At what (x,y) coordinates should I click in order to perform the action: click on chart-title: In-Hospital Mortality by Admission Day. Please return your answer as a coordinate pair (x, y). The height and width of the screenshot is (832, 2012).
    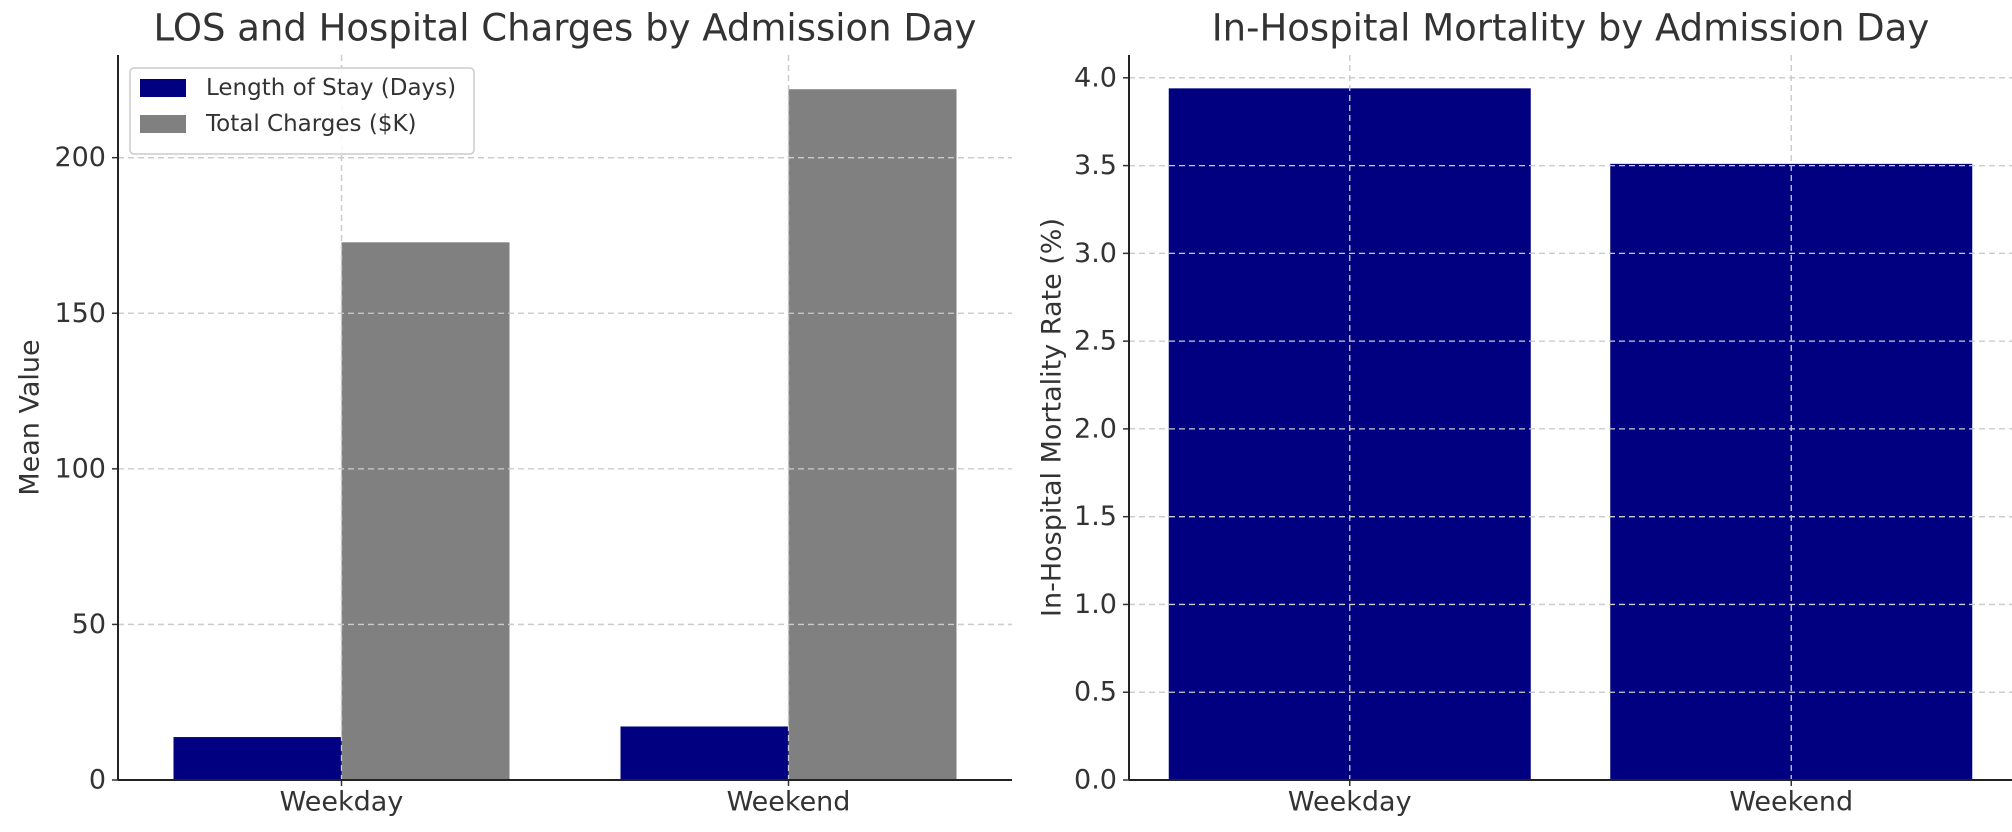
    Looking at the image, I should click on (1570, 28).